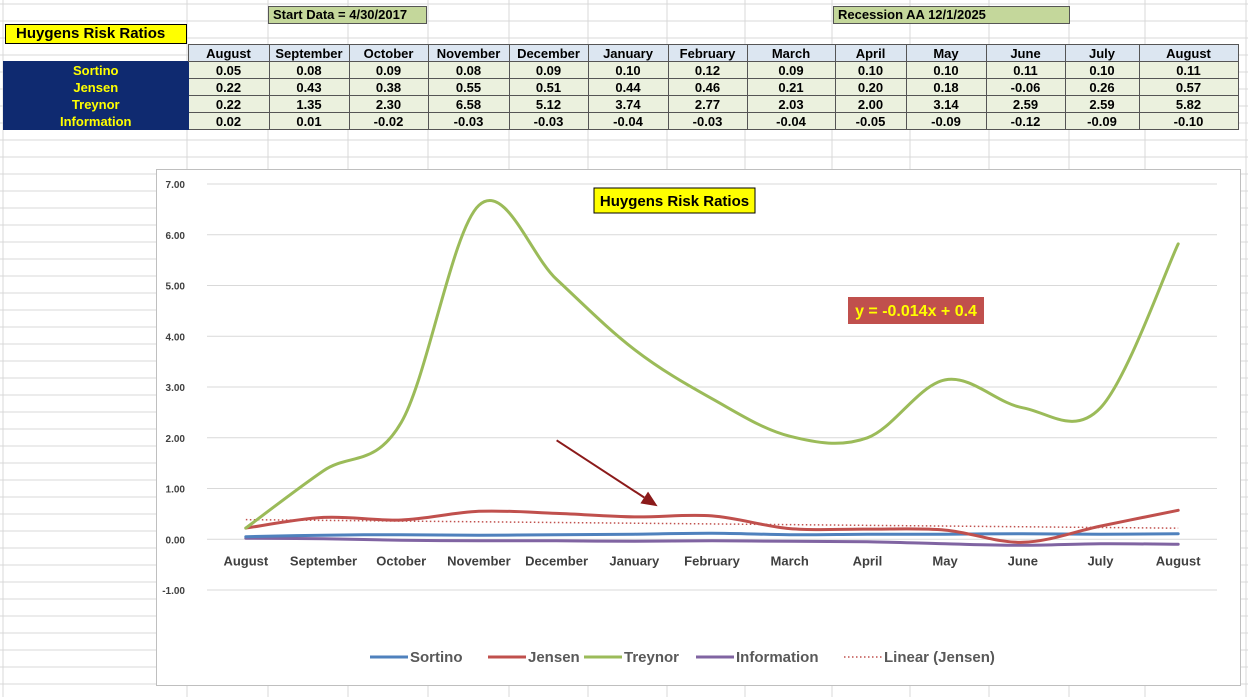  What do you see at coordinates (946, 87) in the screenshot?
I see `value-cell: 0.18` at bounding box center [946, 87].